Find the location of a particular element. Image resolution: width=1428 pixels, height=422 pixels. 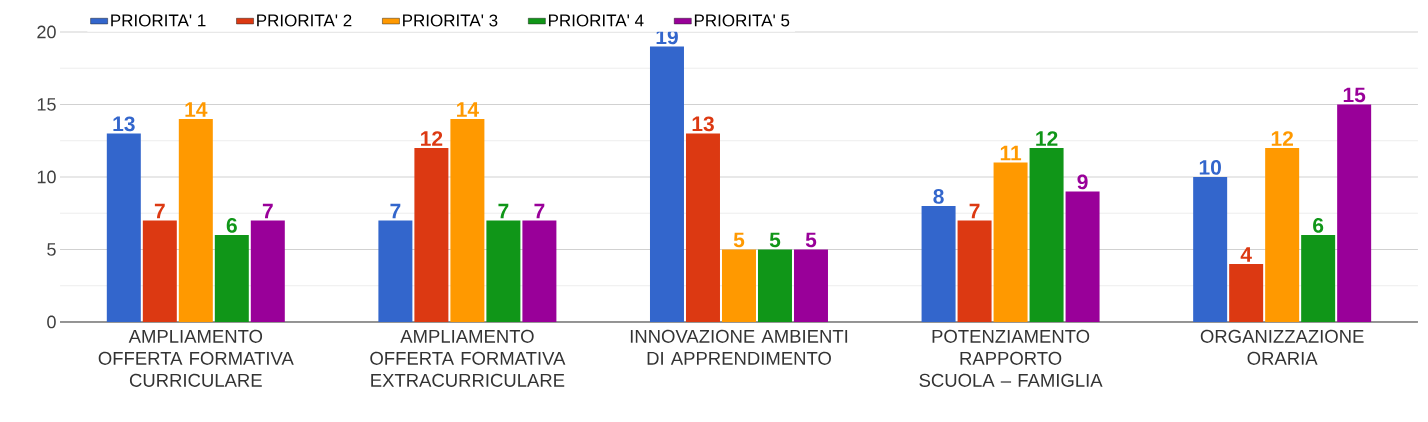

x-tick-label: POTENZIAMENTO RAPPORTO SCUOLA – FAMIGLIA is located at coordinates (1011, 358).